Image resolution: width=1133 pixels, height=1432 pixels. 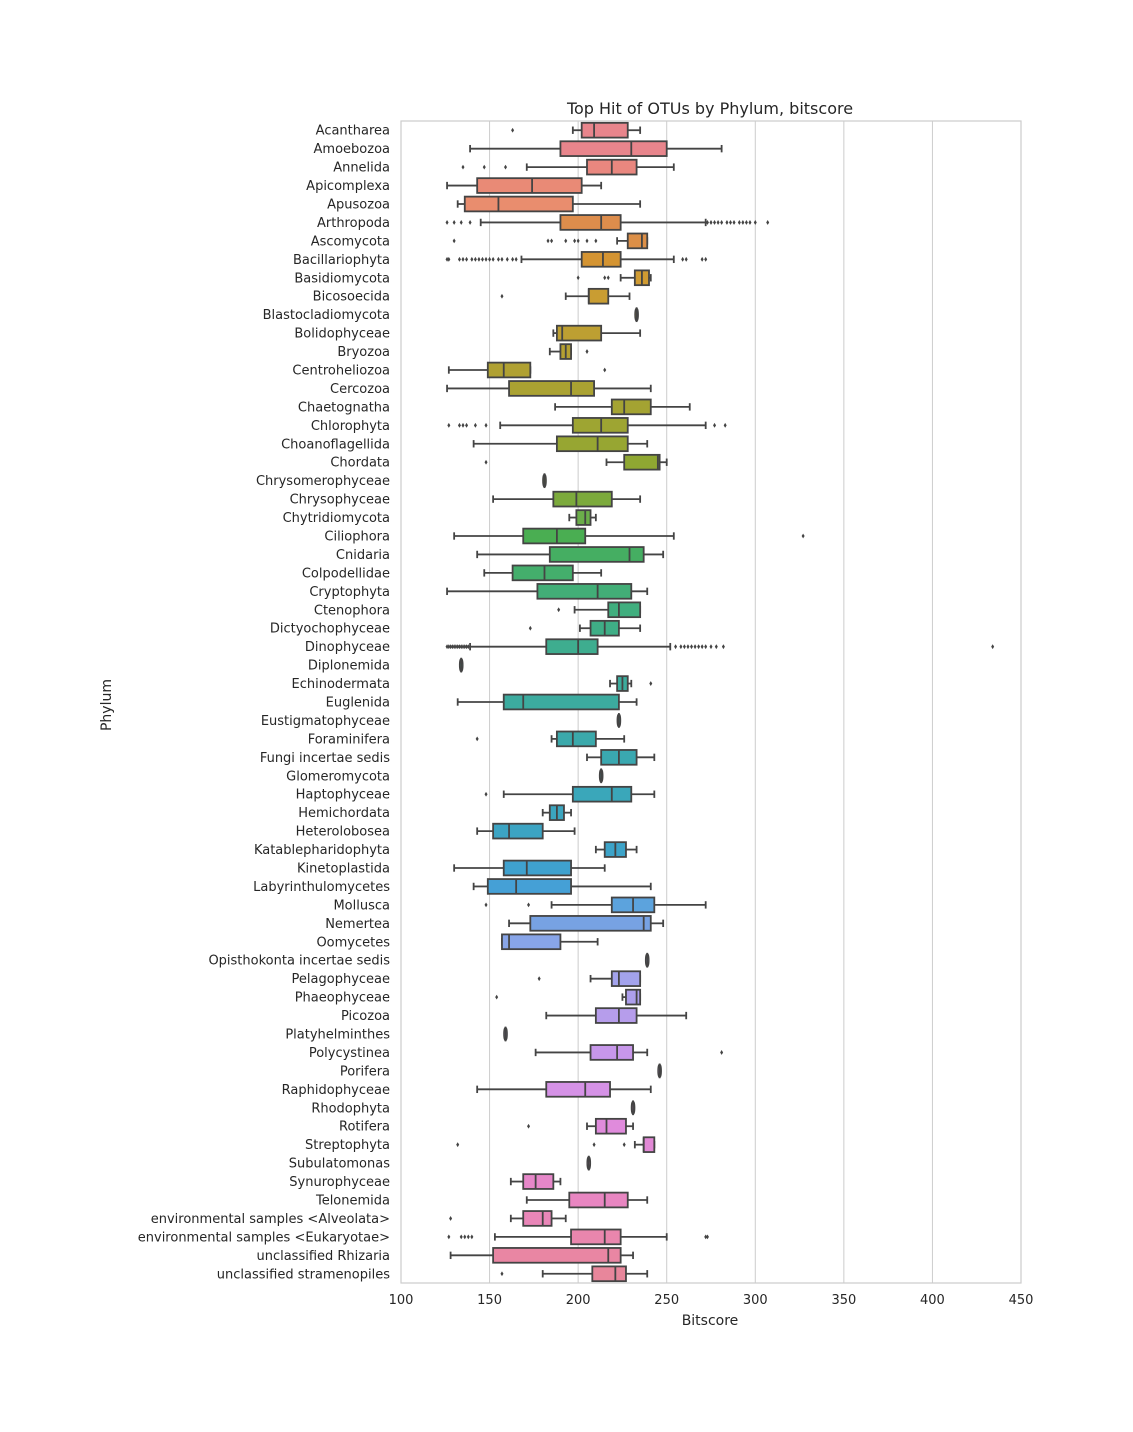 I want to click on y-tick-label: Opisthokonta incertae sedis, so click(x=299, y=961).